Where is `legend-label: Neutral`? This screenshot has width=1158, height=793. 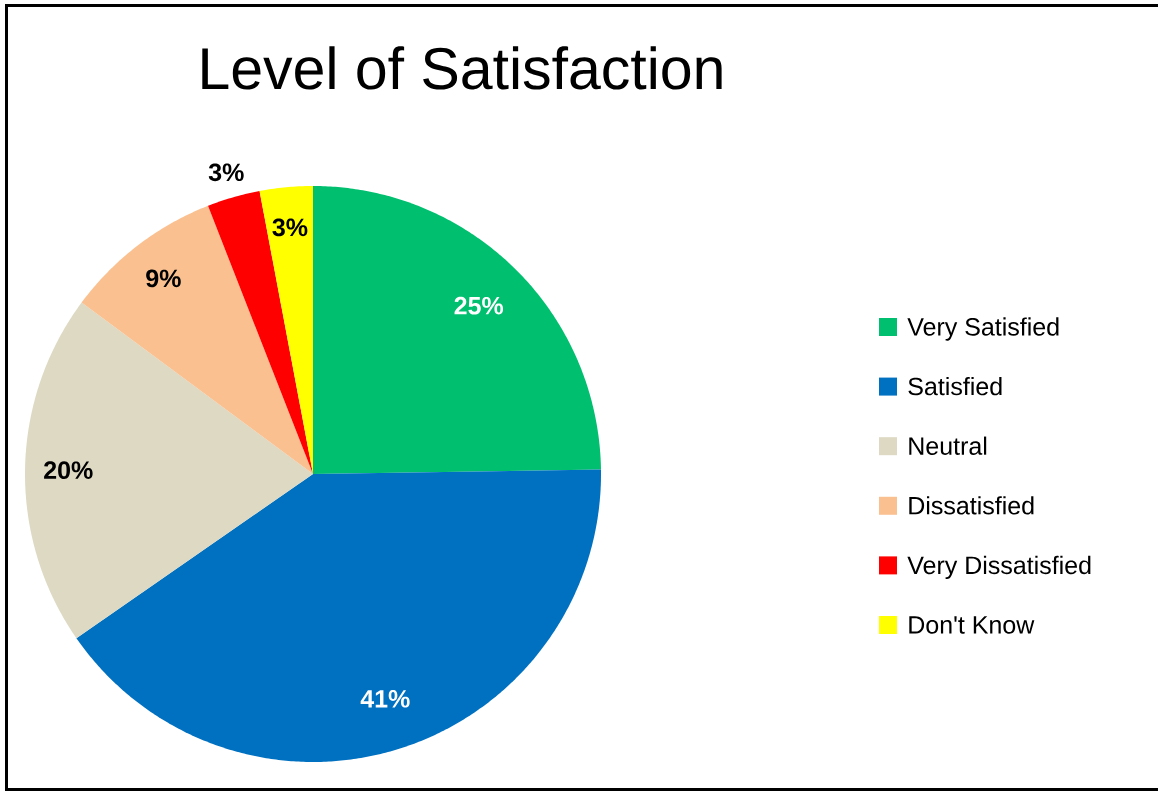
legend-label: Neutral is located at coordinates (948, 445).